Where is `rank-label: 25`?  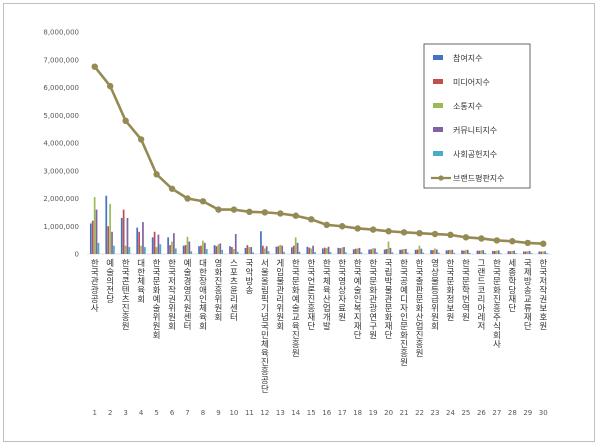
rank-label: 25 is located at coordinates (465, 413).